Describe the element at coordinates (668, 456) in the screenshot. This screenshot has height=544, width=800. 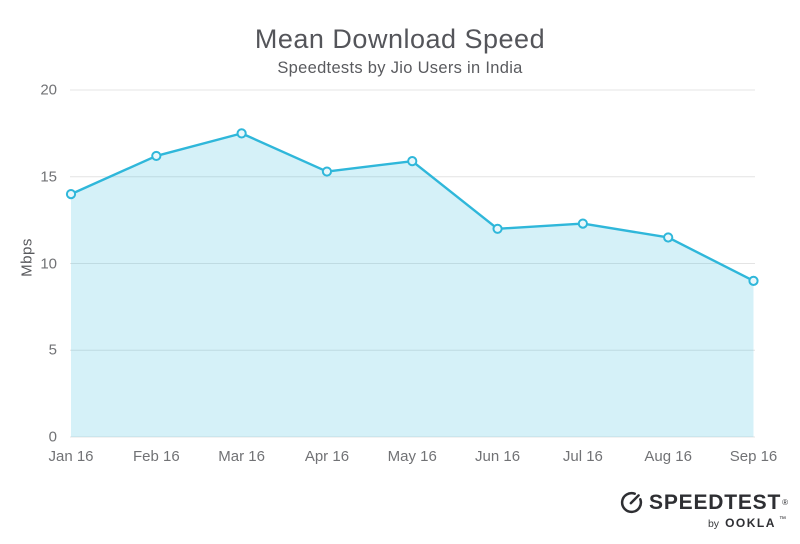
I see `x-tick-label: Aug 16` at that location.